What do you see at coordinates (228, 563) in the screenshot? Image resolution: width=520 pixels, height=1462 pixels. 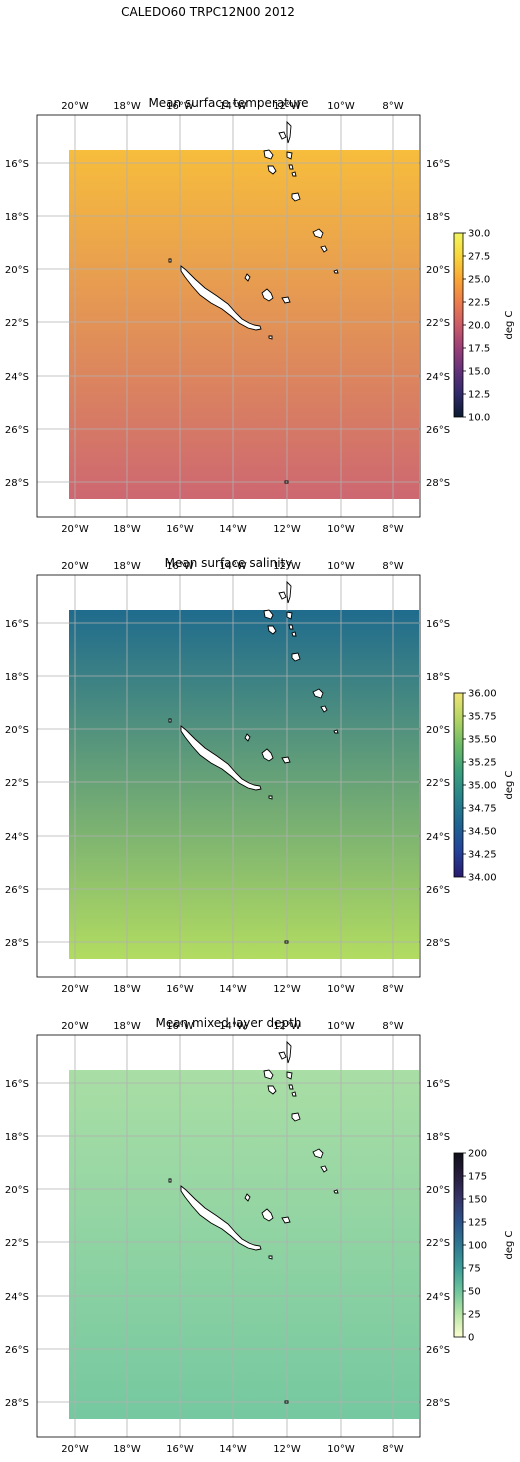 I see `panel-title: Mean surface salinity` at bounding box center [228, 563].